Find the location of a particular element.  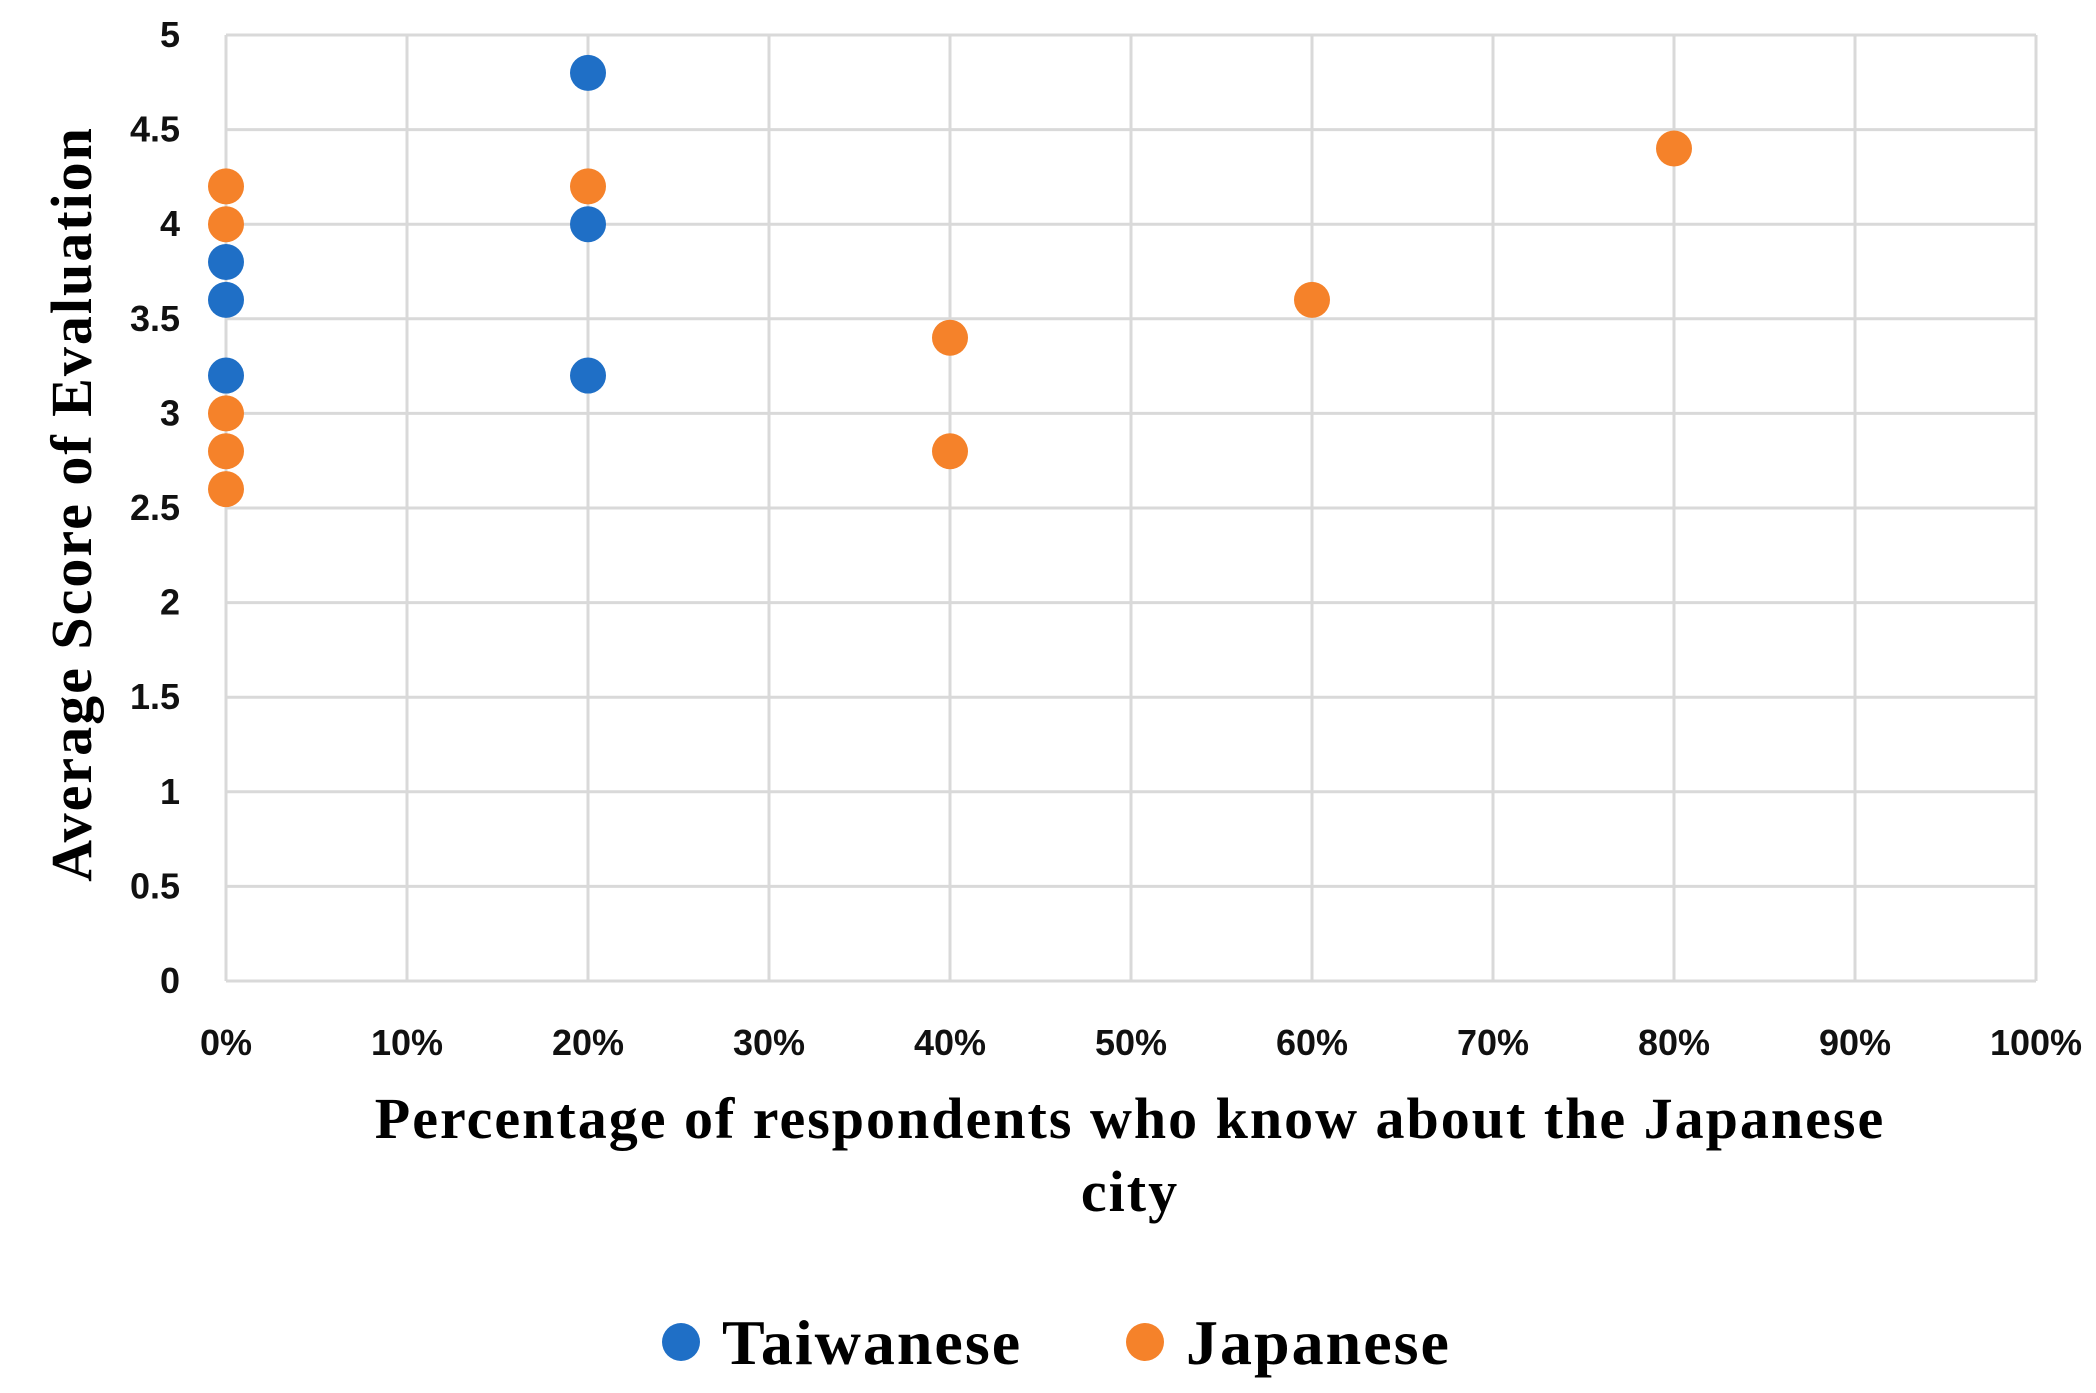

x-tick-label: 80% is located at coordinates (1674, 1042).